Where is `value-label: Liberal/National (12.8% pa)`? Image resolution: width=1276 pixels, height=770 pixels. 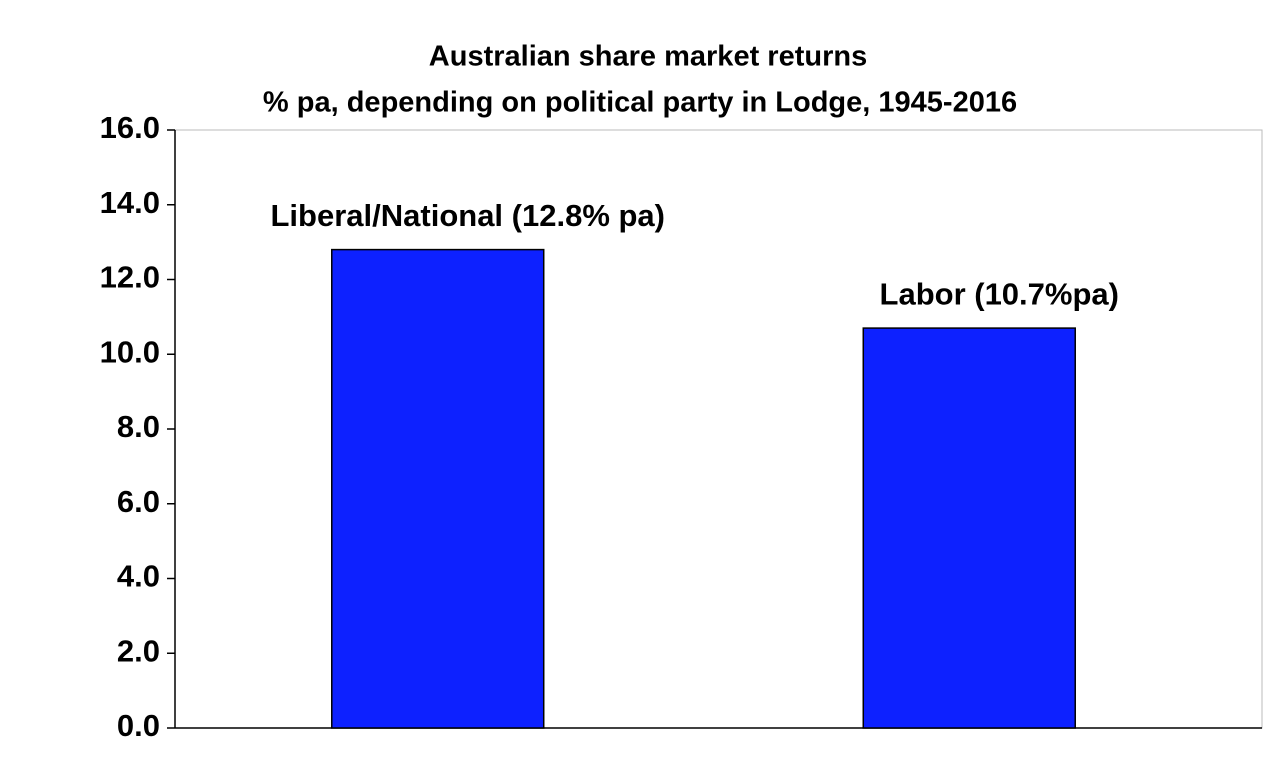
value-label: Liberal/National (12.8% pa) is located at coordinates (468, 215).